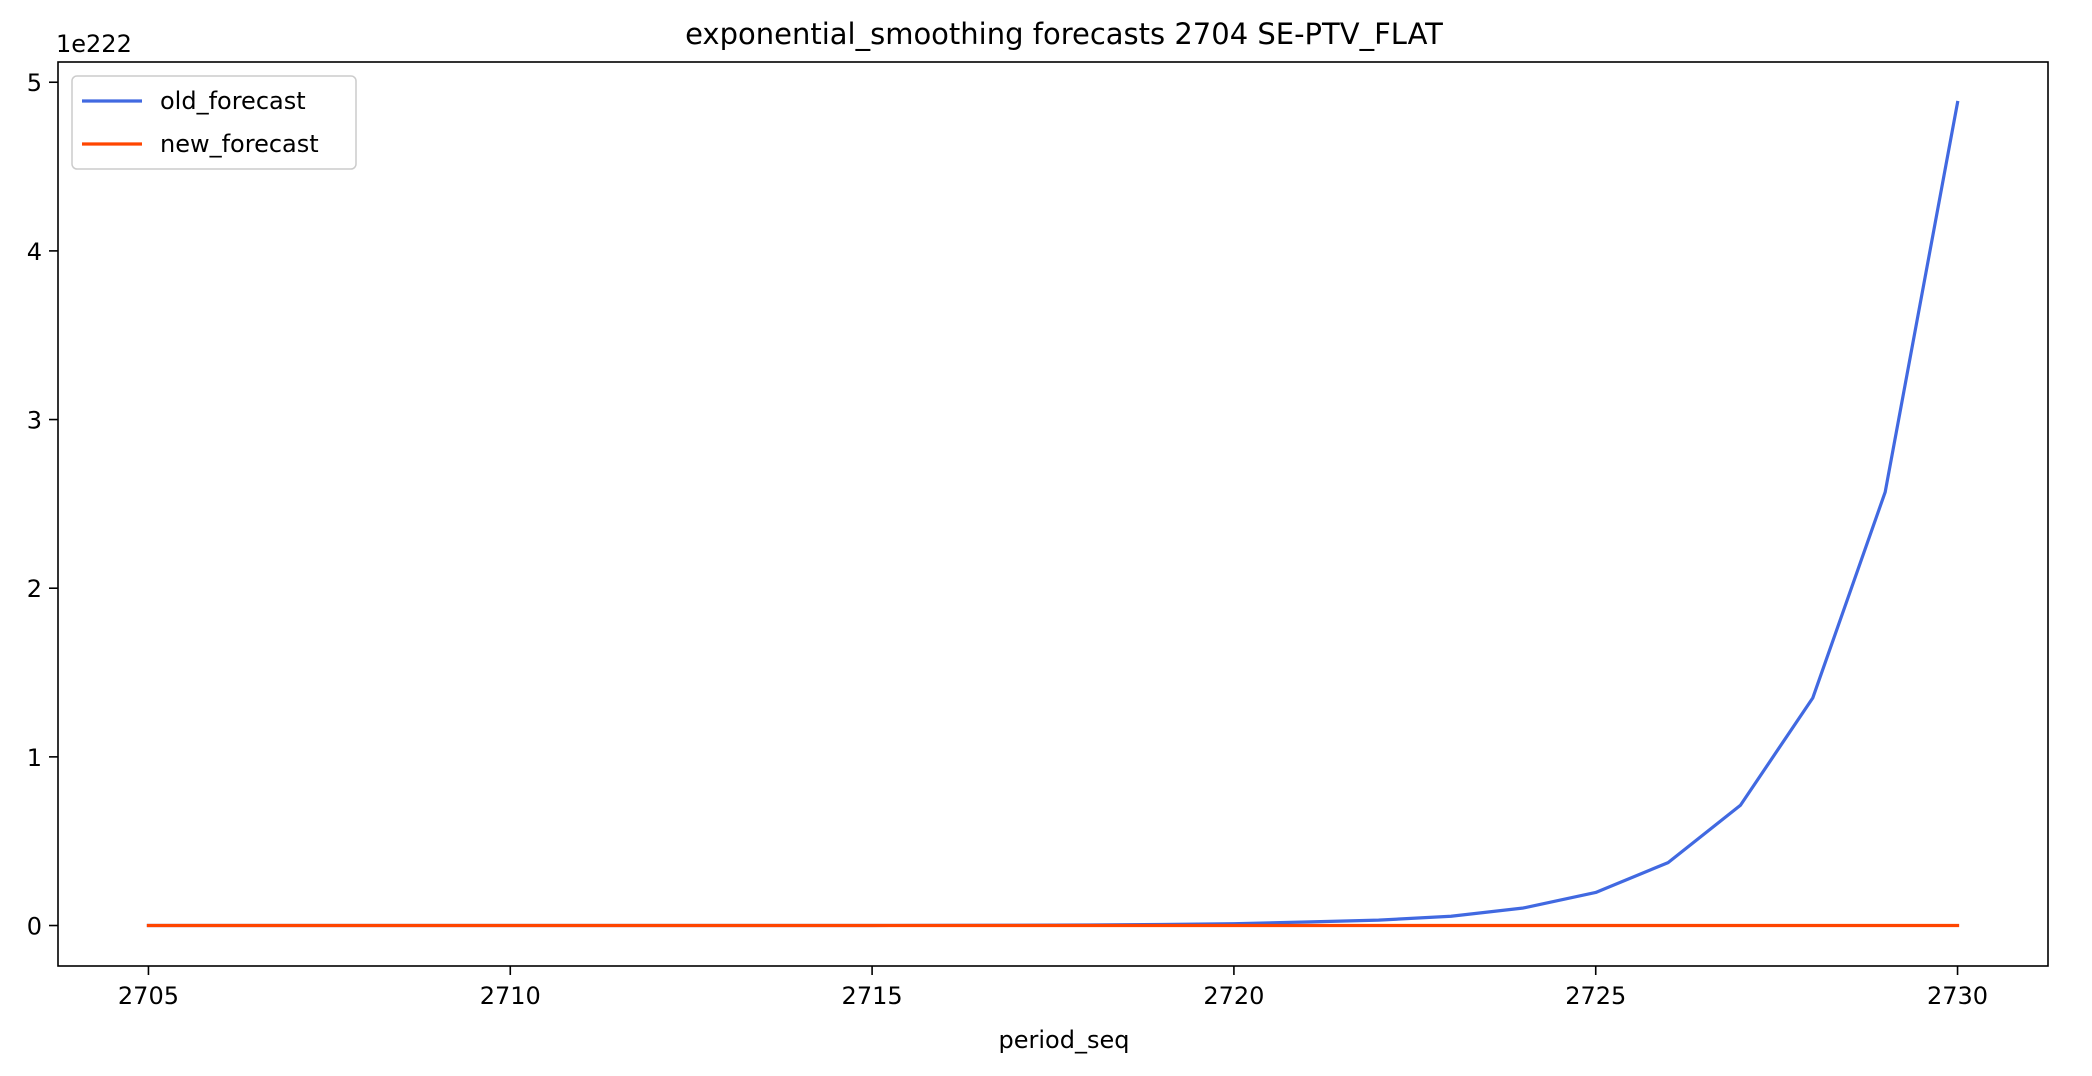 This screenshot has height=1076, width=2092. What do you see at coordinates (233, 101) in the screenshot?
I see `legend-label-old-forecast: old_forecast` at bounding box center [233, 101].